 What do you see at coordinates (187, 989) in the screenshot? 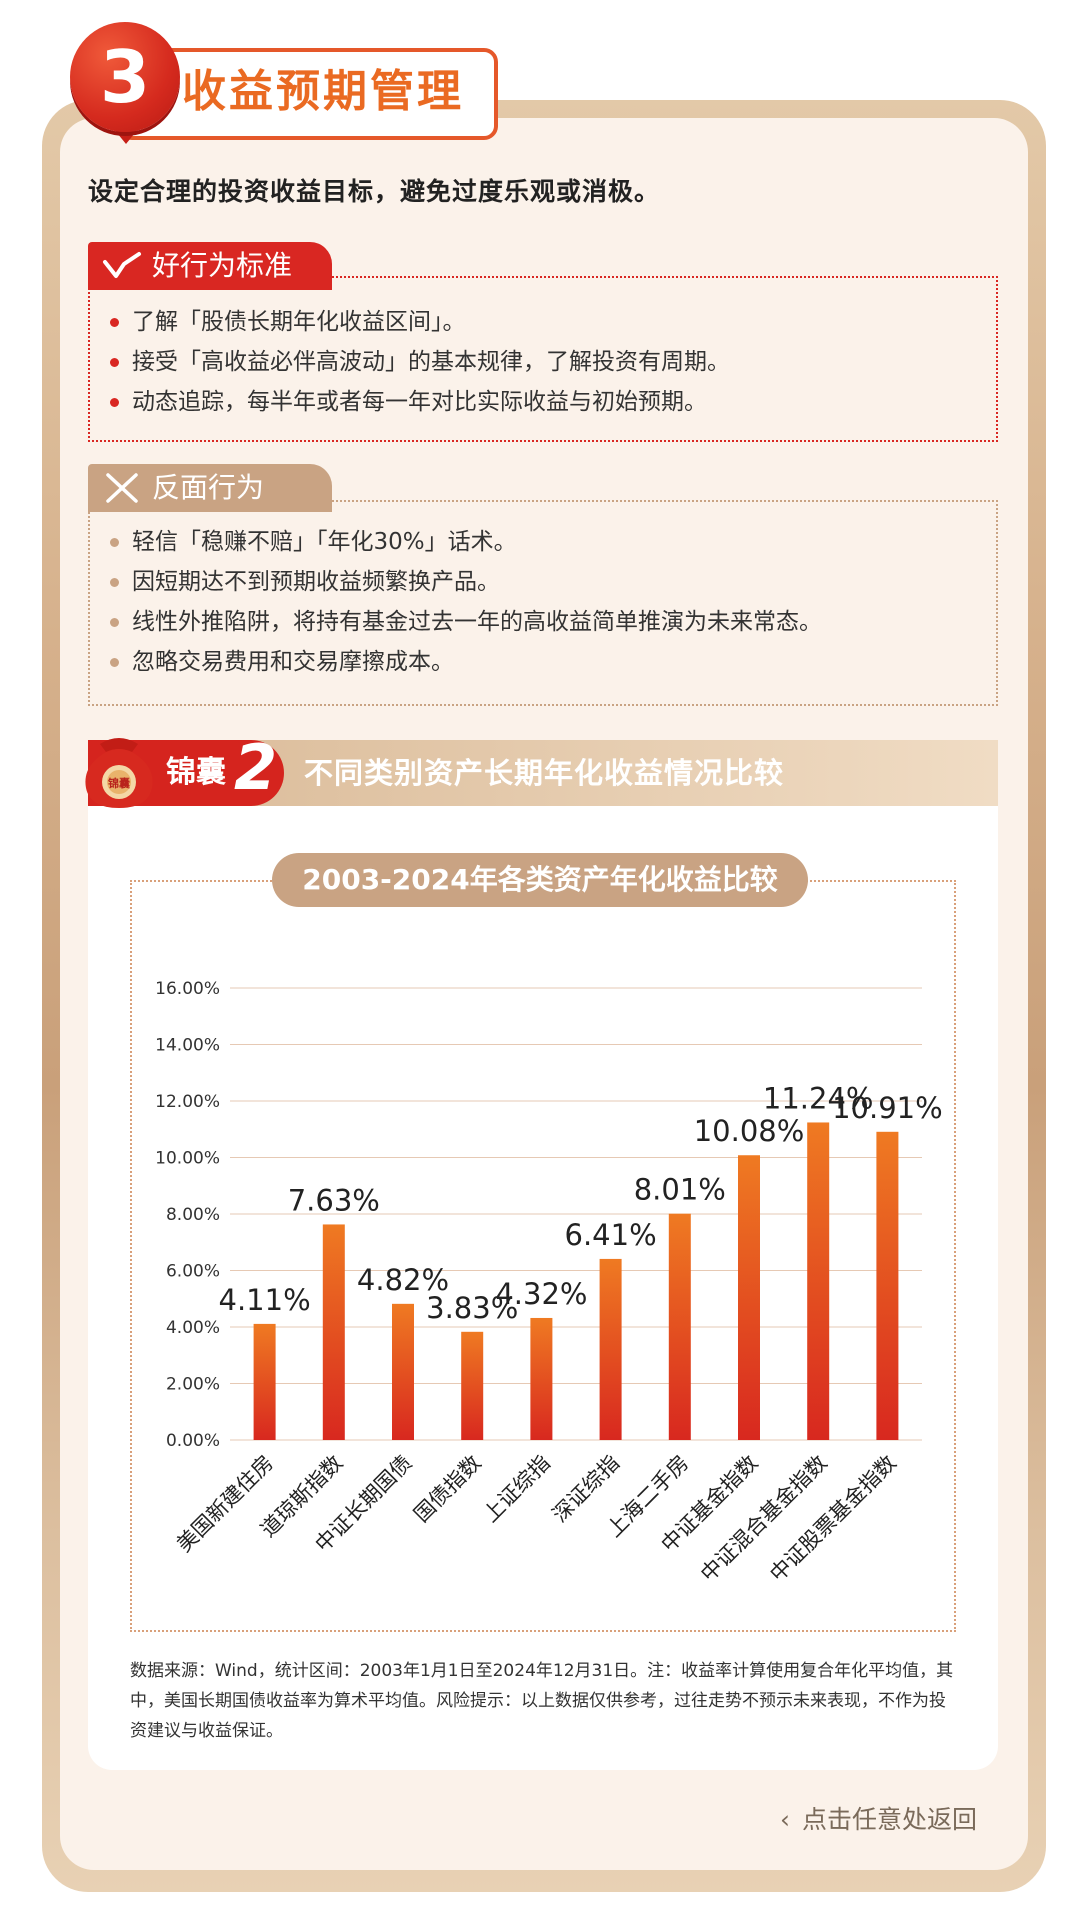
I see `y-tick-label: 16.00%` at bounding box center [187, 989].